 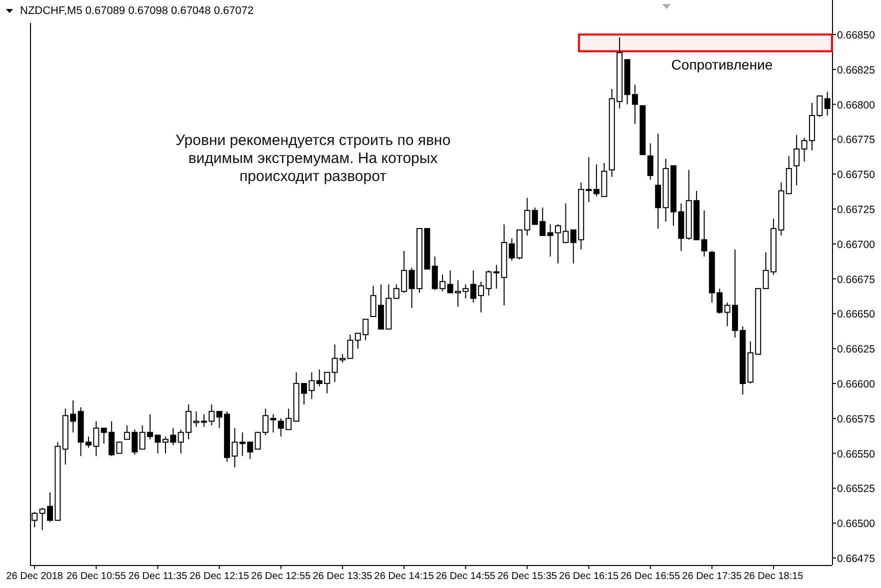 I want to click on x-tick-label: 26 Dec 14:15, so click(x=404, y=576).